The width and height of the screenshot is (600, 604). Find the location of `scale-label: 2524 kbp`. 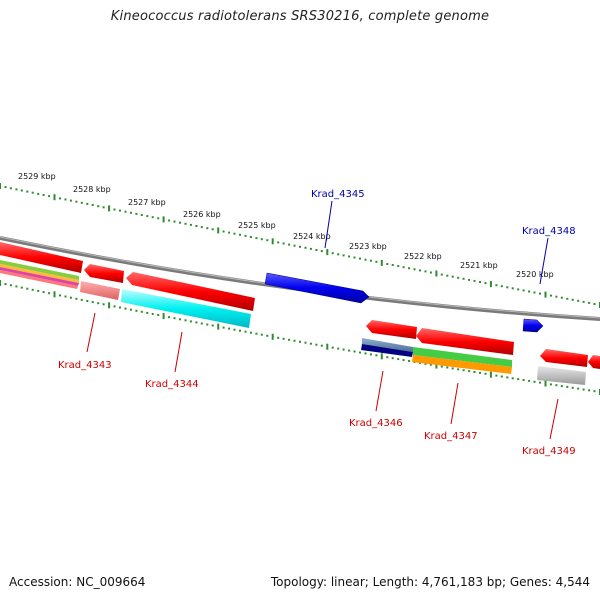

scale-label: 2524 kbp is located at coordinates (312, 236).